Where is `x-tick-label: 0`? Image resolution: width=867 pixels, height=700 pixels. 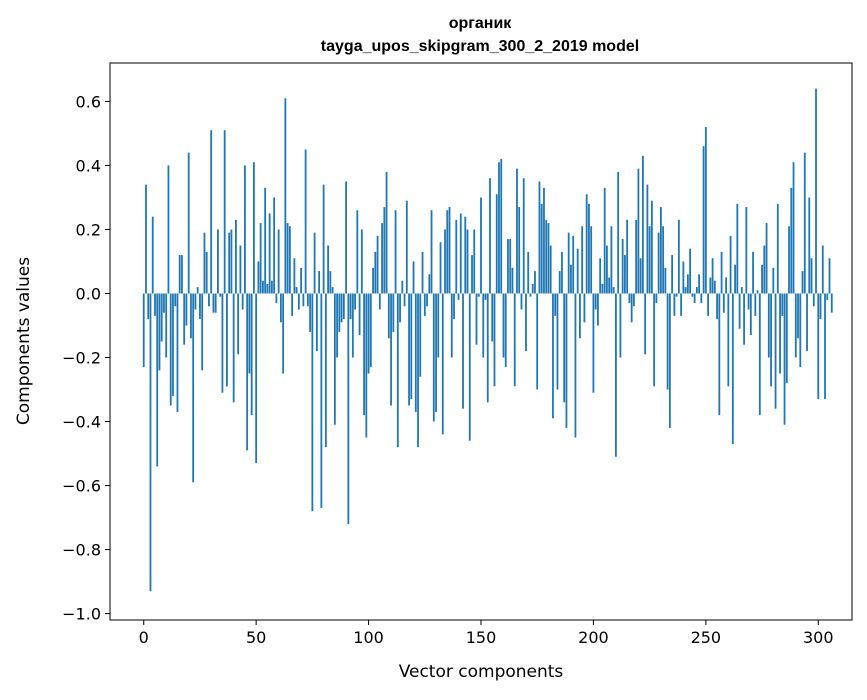
x-tick-label: 0 is located at coordinates (144, 637).